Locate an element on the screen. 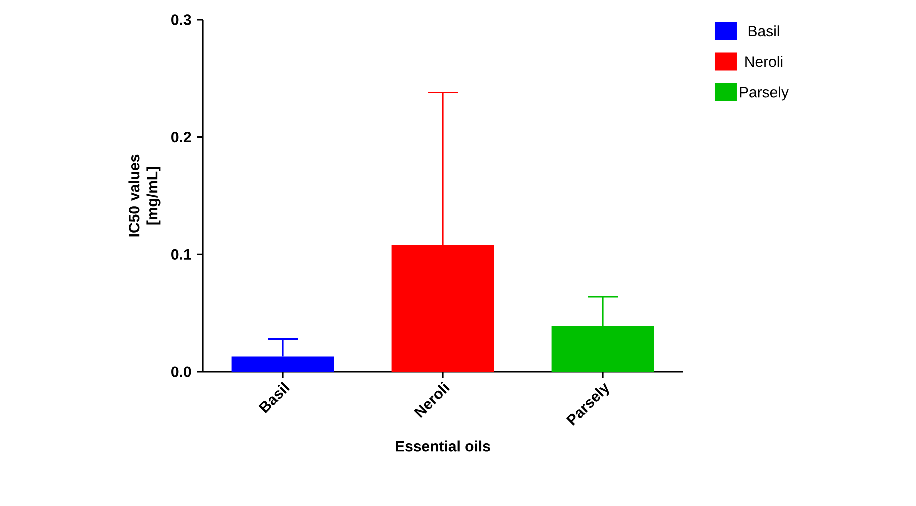 The height and width of the screenshot is (506, 916). legend-label: Parsely is located at coordinates (764, 93).